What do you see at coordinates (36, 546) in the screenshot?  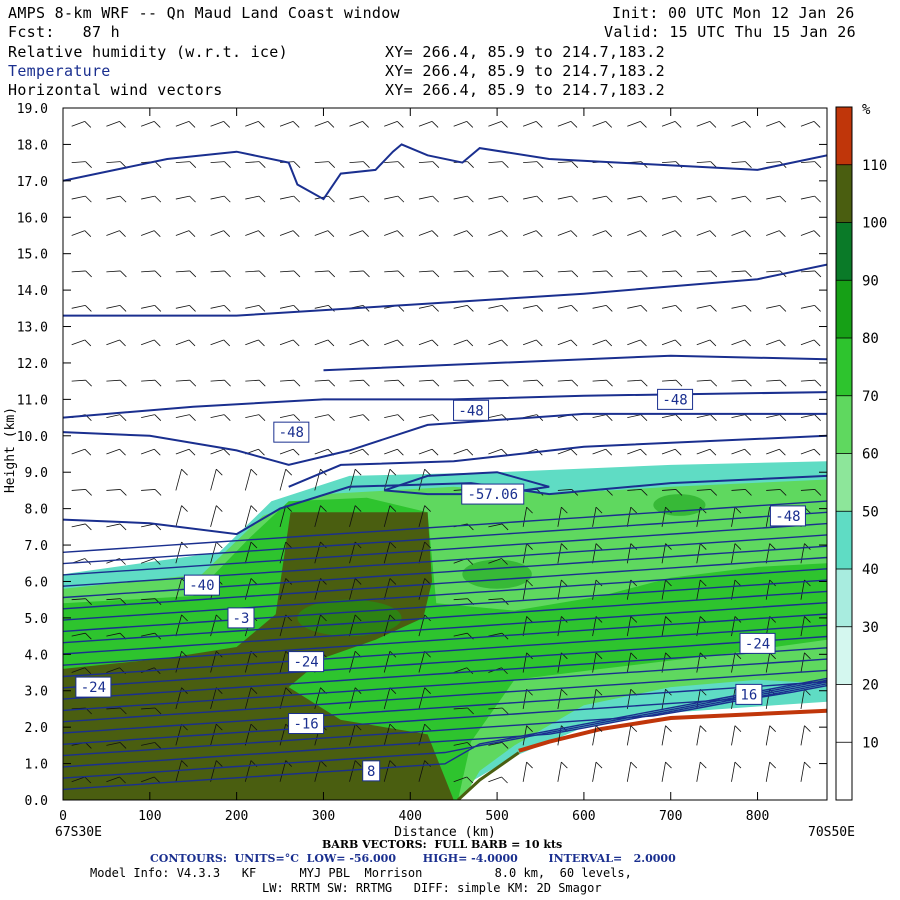 I see `y-tick-label: 7.0` at bounding box center [36, 546].